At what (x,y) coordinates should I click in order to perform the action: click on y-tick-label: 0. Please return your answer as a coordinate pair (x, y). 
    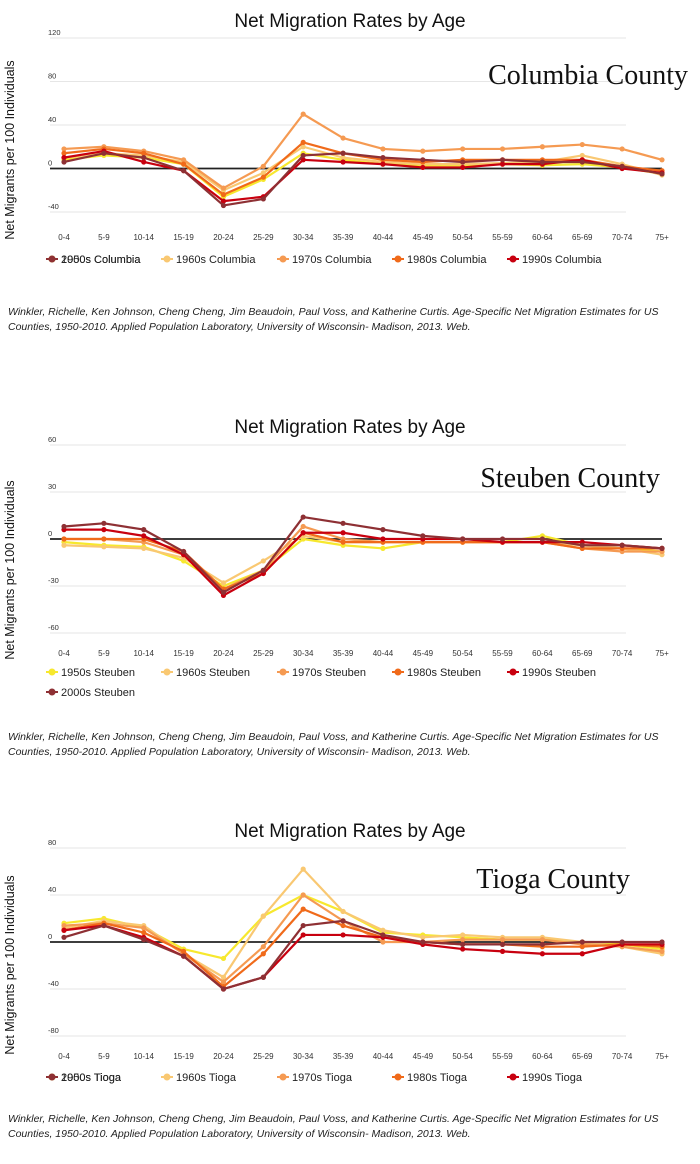
    Looking at the image, I should click on (50, 936).